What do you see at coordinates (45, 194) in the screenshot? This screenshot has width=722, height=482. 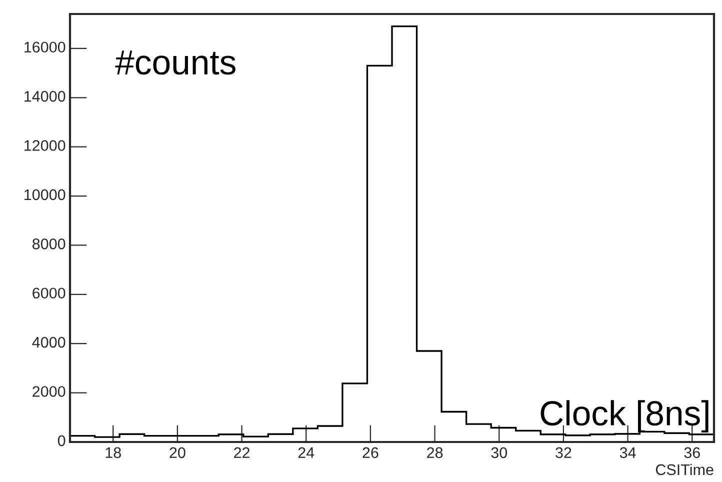 I see `y-tick-label: 10000` at bounding box center [45, 194].